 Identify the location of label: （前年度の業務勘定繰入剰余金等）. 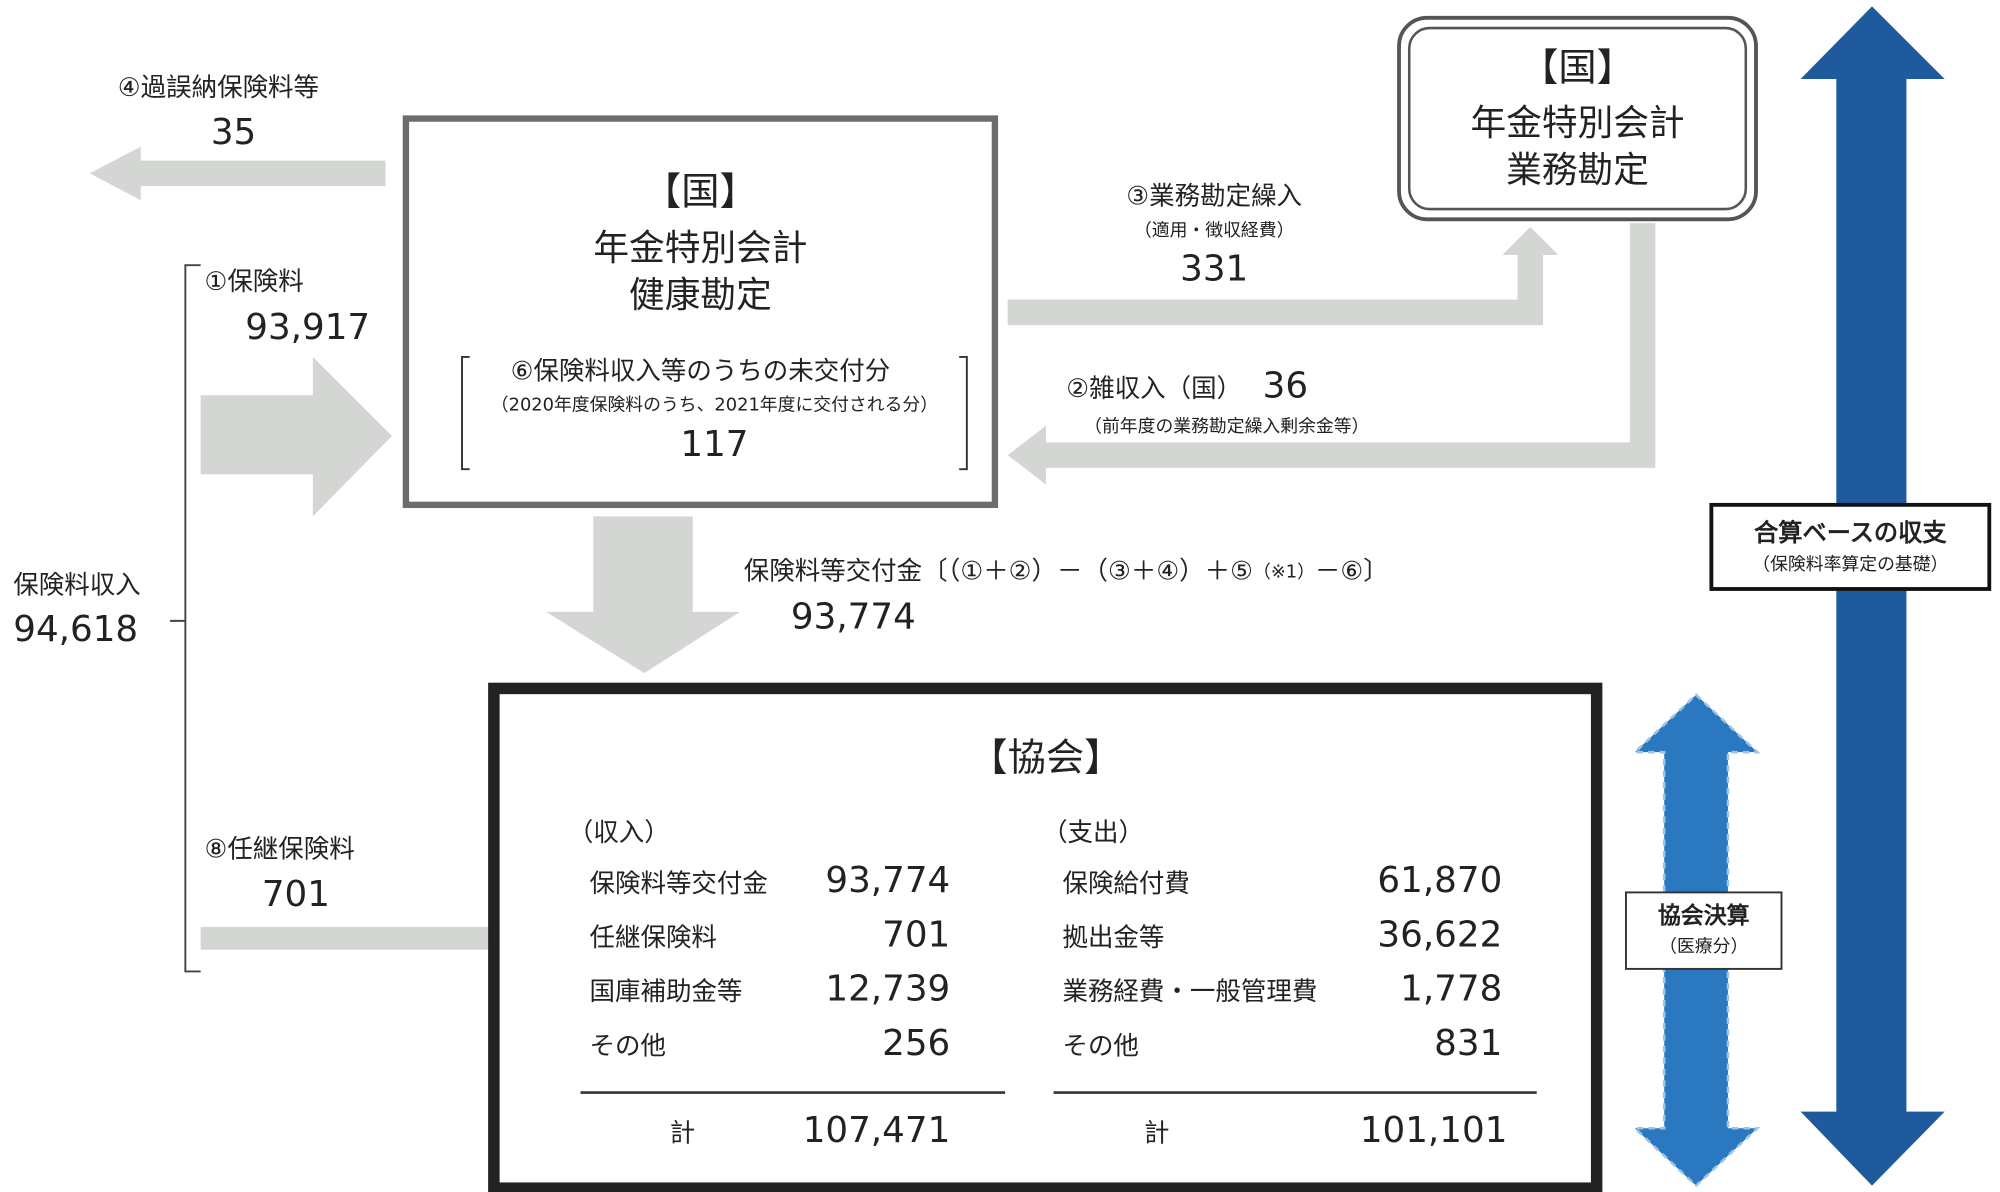
(1226, 426).